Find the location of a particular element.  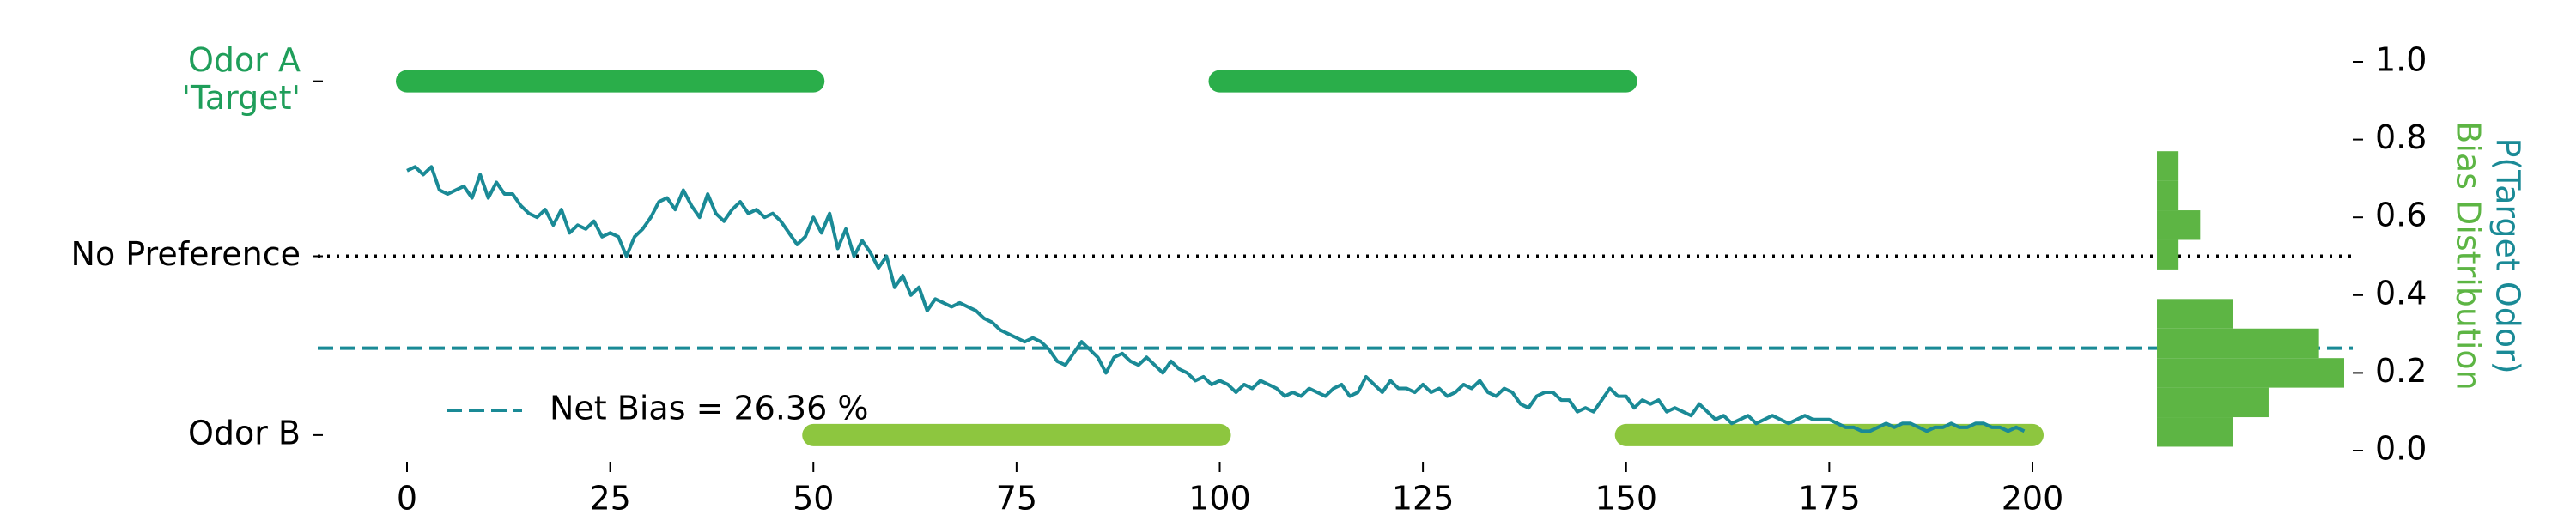

y-tick-label: 0.6 is located at coordinates (2401, 215).